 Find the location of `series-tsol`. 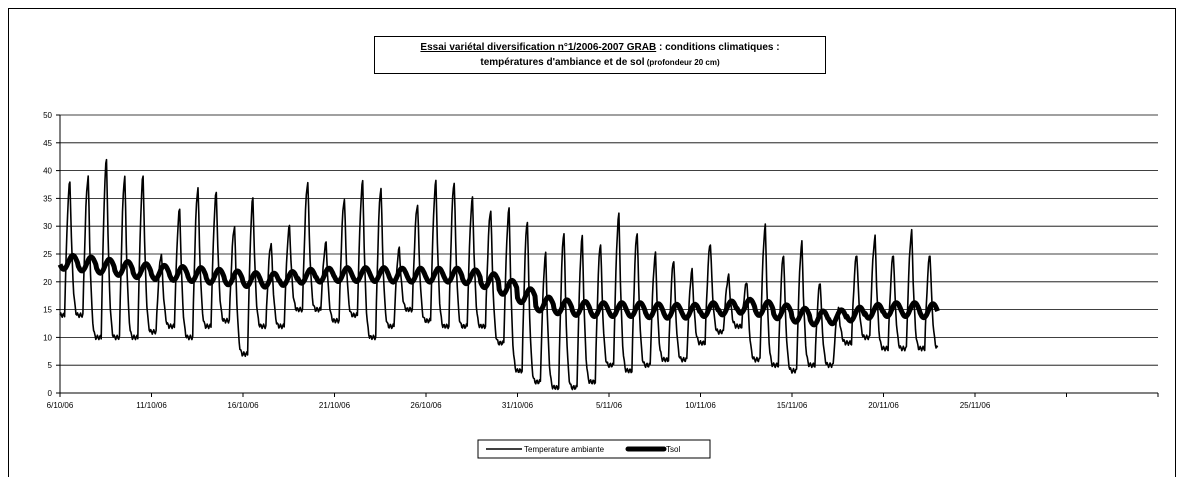

series-tsol is located at coordinates (498, 290).